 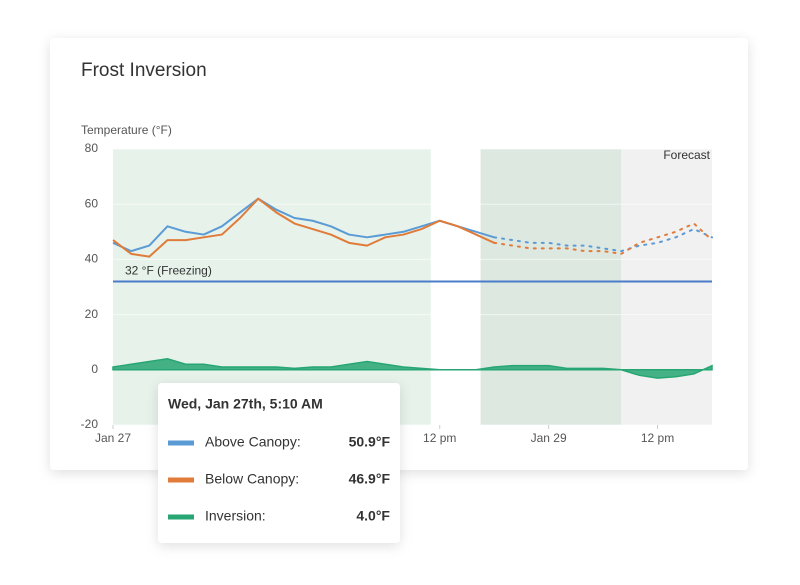 I want to click on y-tick-label: -20, so click(x=90, y=424).